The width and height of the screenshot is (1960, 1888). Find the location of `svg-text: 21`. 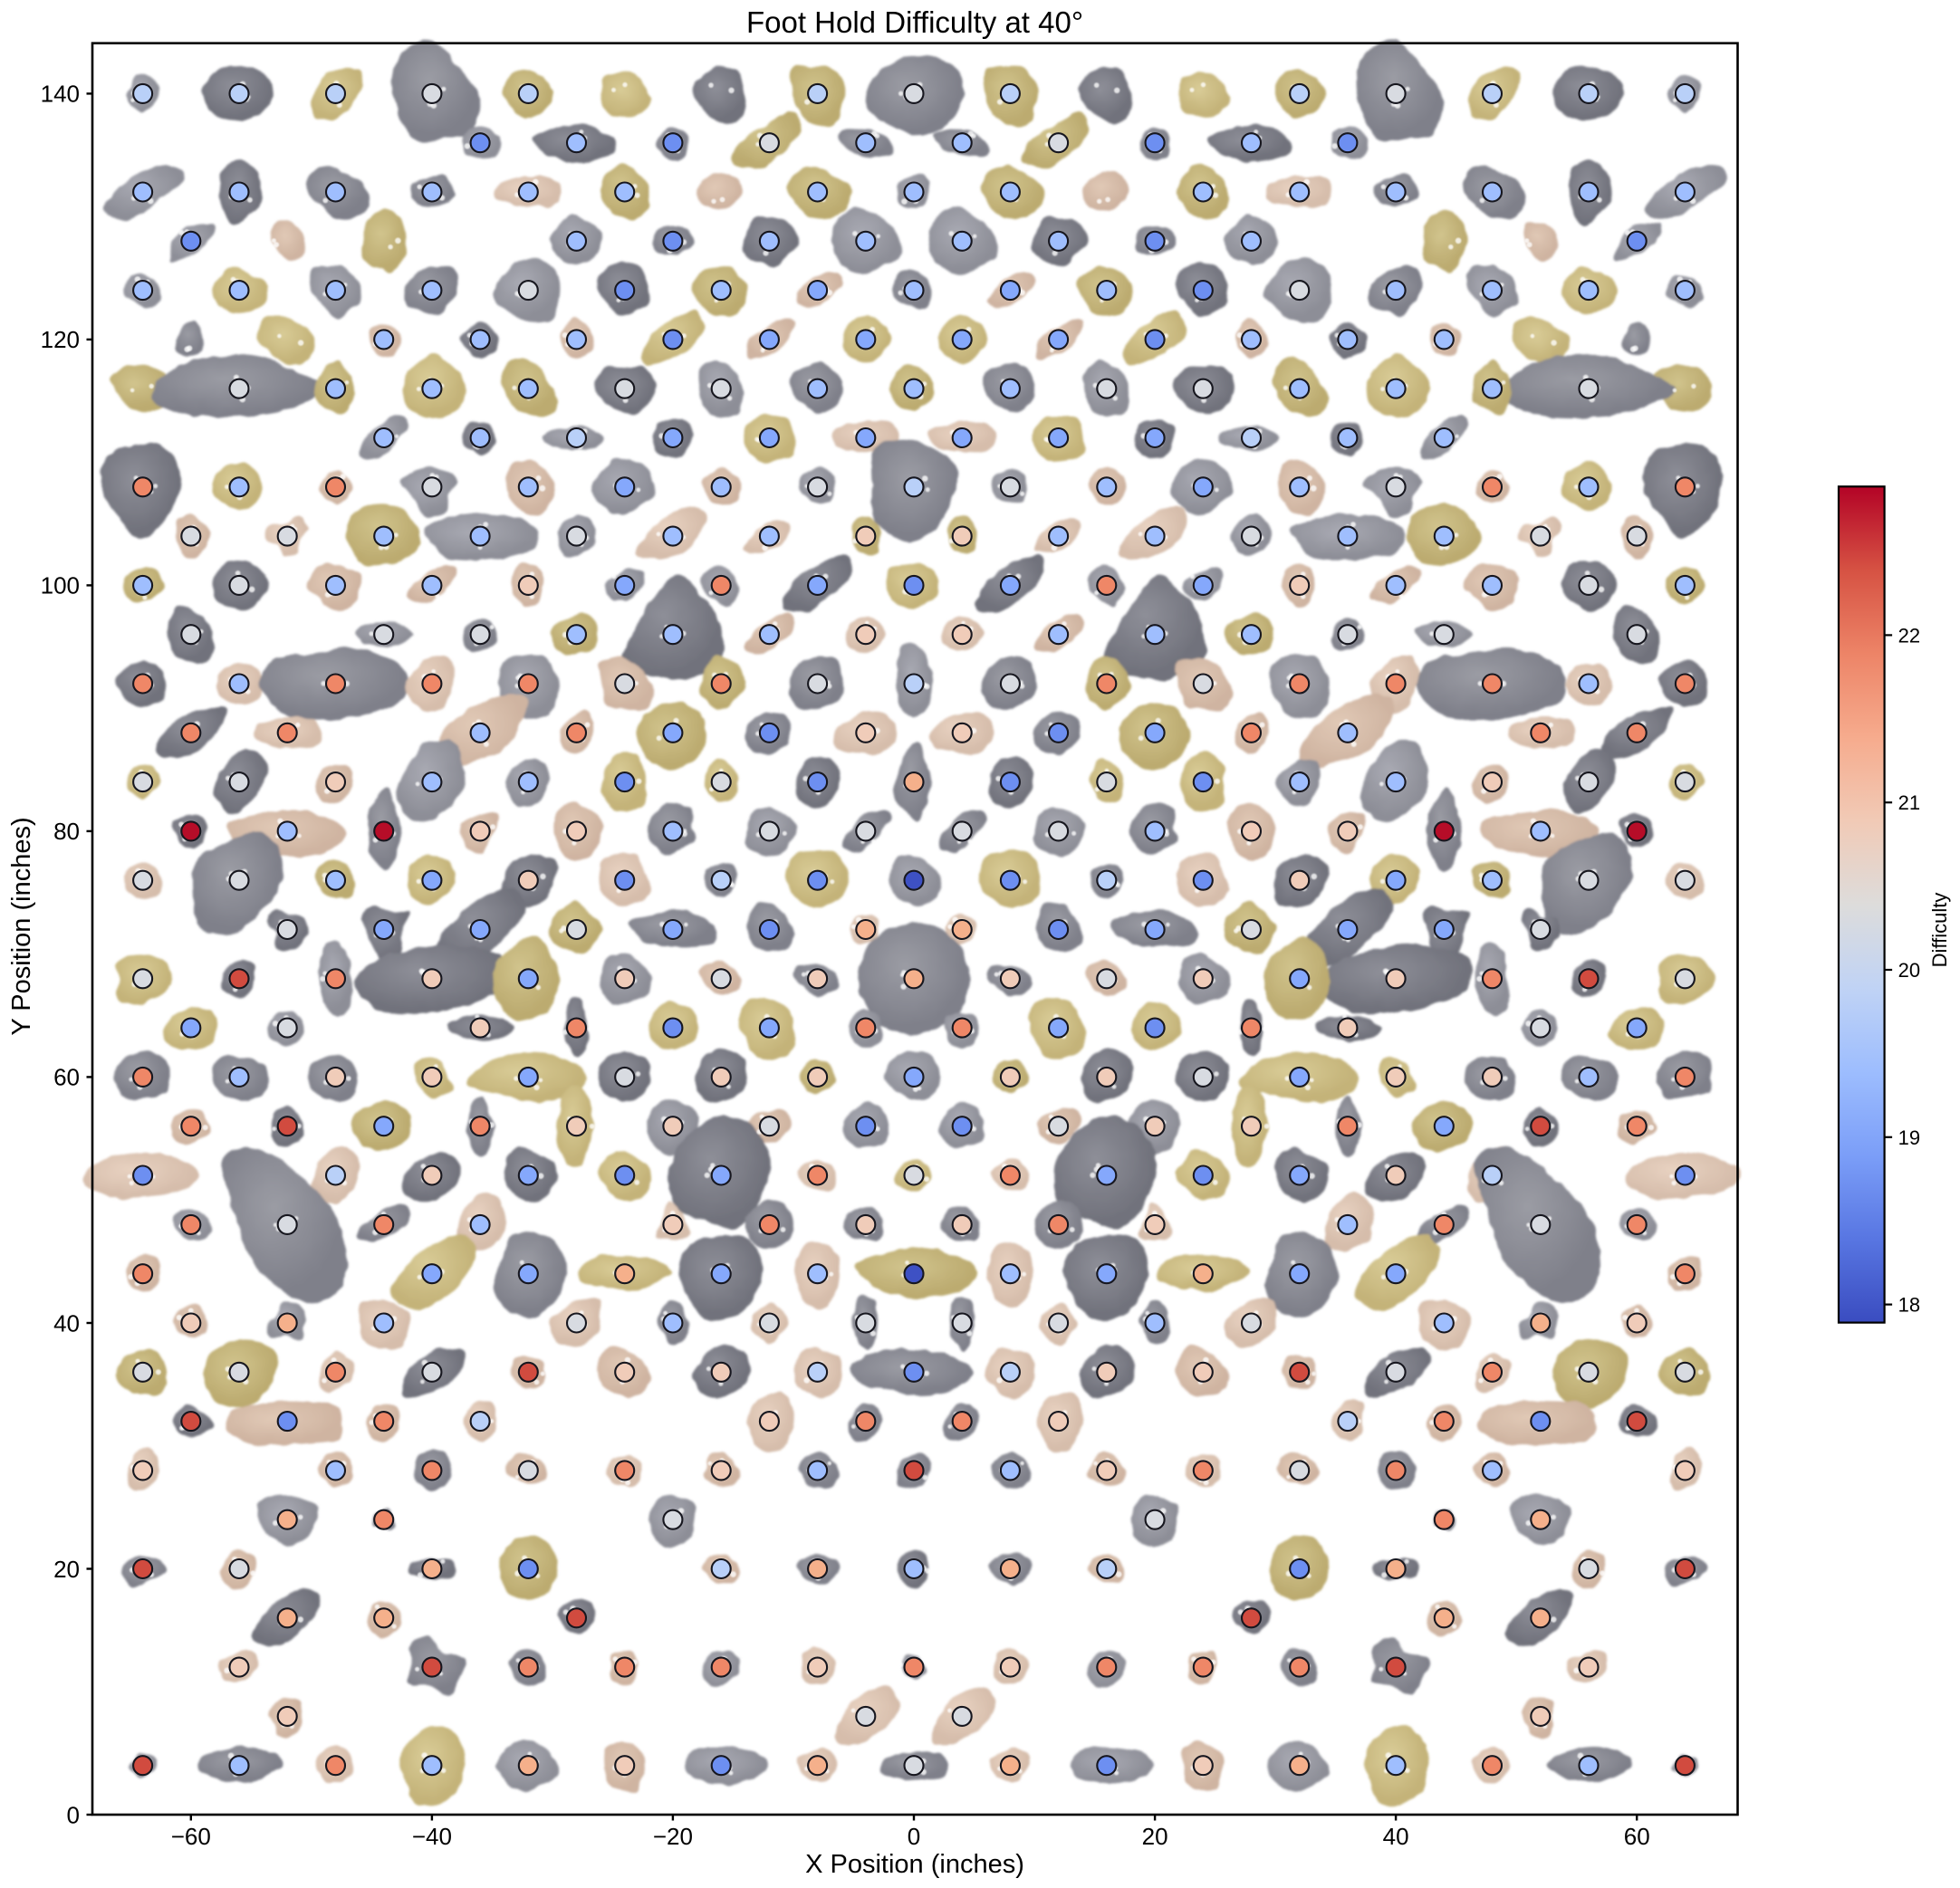

svg-text: 21 is located at coordinates (1909, 803).